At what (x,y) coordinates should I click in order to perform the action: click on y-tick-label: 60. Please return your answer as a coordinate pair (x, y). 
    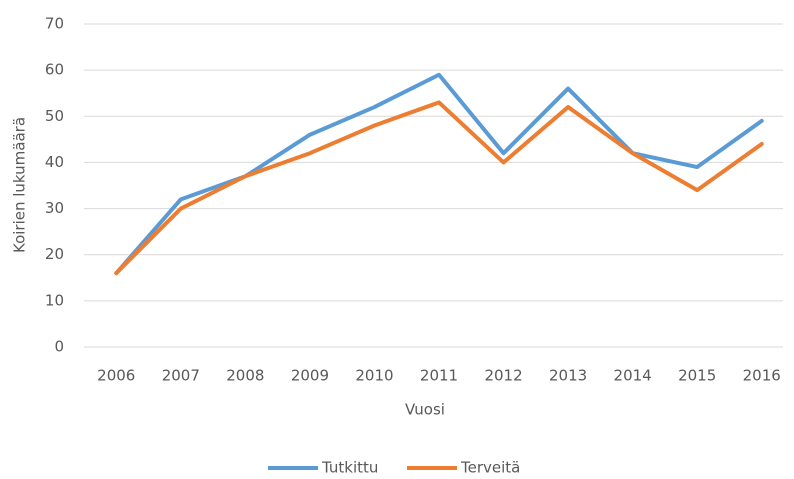
    Looking at the image, I should click on (54, 70).